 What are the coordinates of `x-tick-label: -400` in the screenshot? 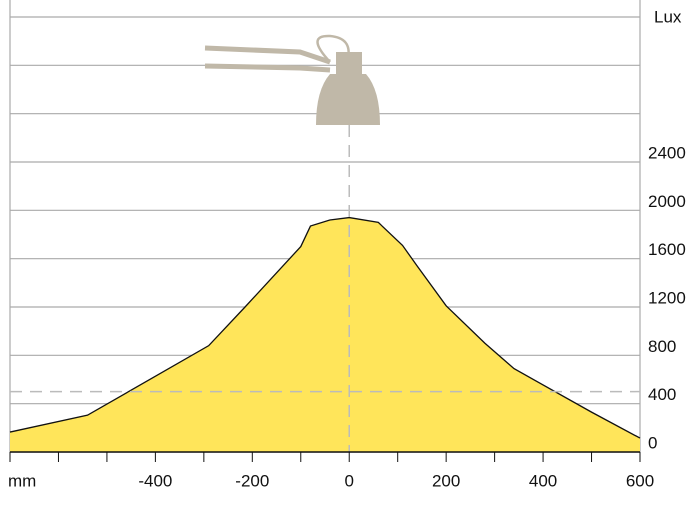 It's located at (155, 480).